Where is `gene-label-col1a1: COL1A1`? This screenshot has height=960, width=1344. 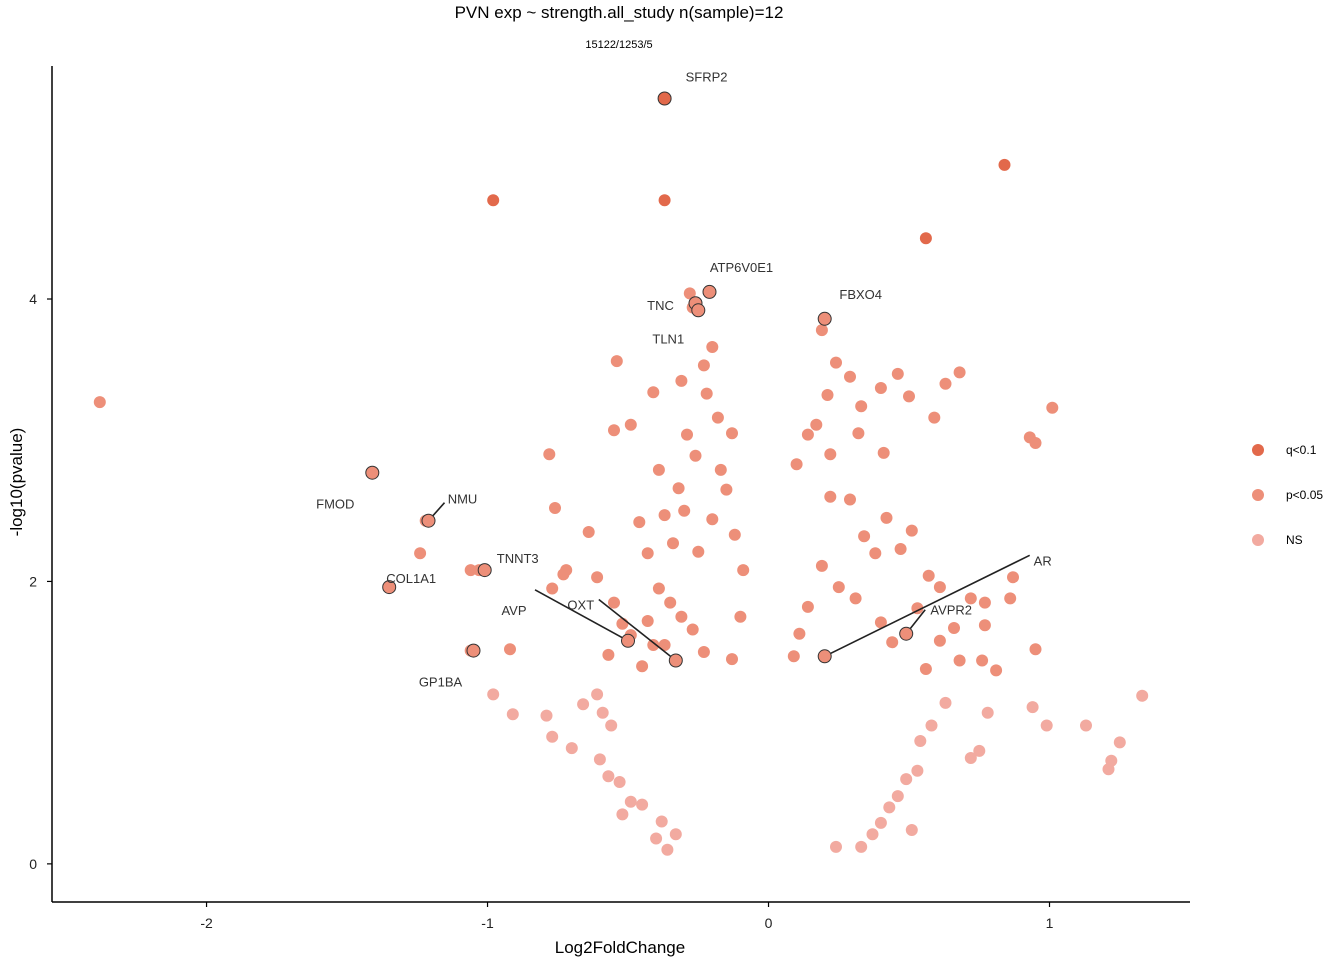 gene-label-col1a1: COL1A1 is located at coordinates (411, 578).